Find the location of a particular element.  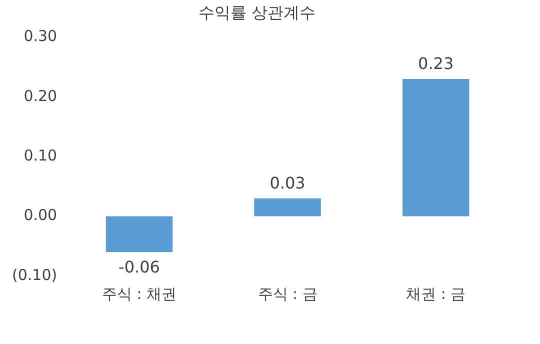

data-label: -0.06 is located at coordinates (139, 266).